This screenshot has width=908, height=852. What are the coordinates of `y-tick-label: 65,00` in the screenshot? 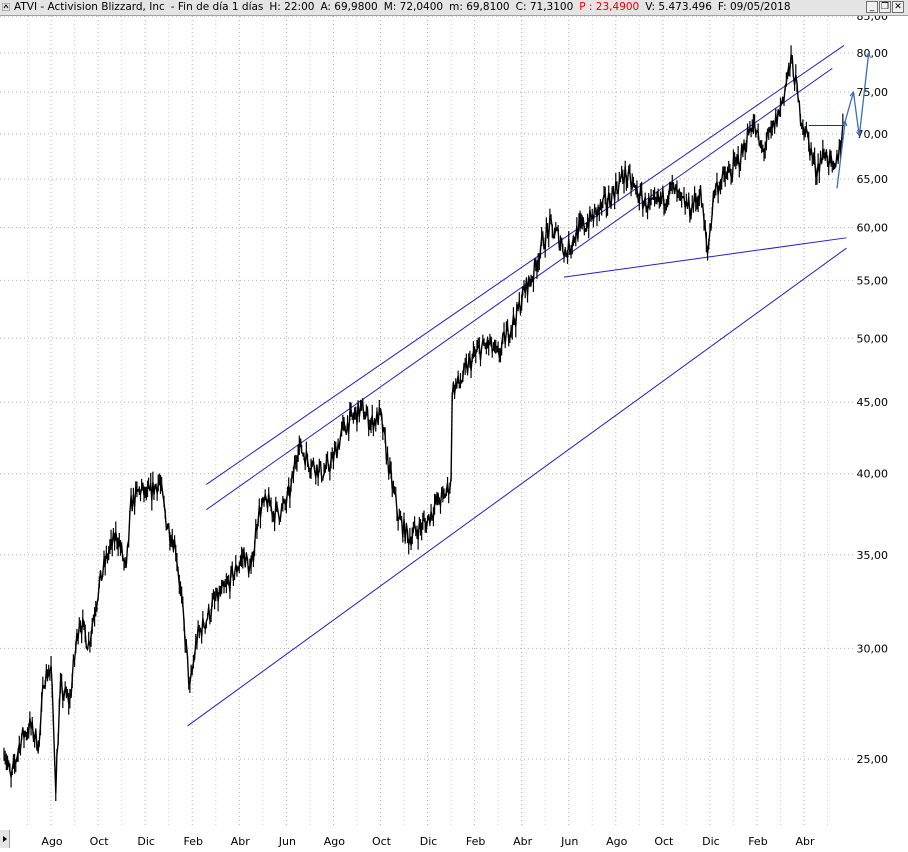 It's located at (873, 179).